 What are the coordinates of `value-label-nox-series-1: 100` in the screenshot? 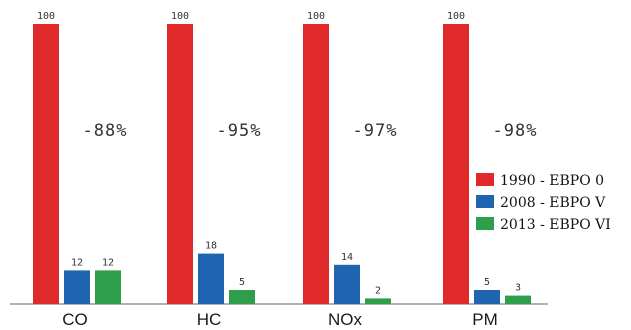 It's located at (316, 16).